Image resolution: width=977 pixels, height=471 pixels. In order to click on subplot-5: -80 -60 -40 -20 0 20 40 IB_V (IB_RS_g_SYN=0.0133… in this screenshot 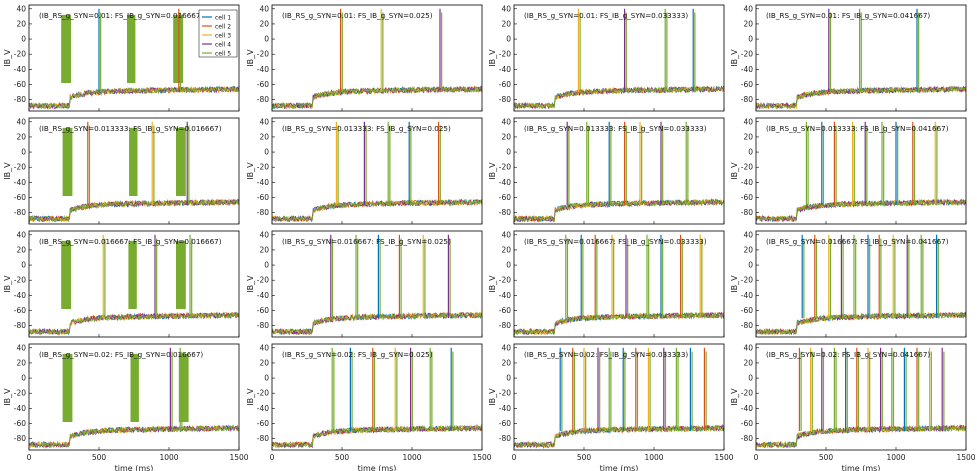, I will do `click(121, 171)`.